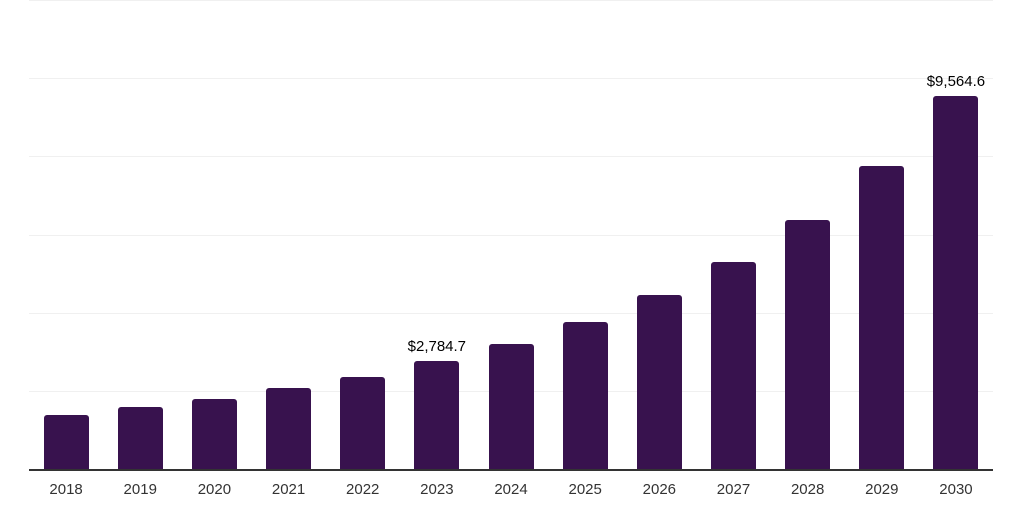 The image size is (1024, 512). Describe the element at coordinates (807, 489) in the screenshot. I see `x-tick-label-2028: 2028` at that location.